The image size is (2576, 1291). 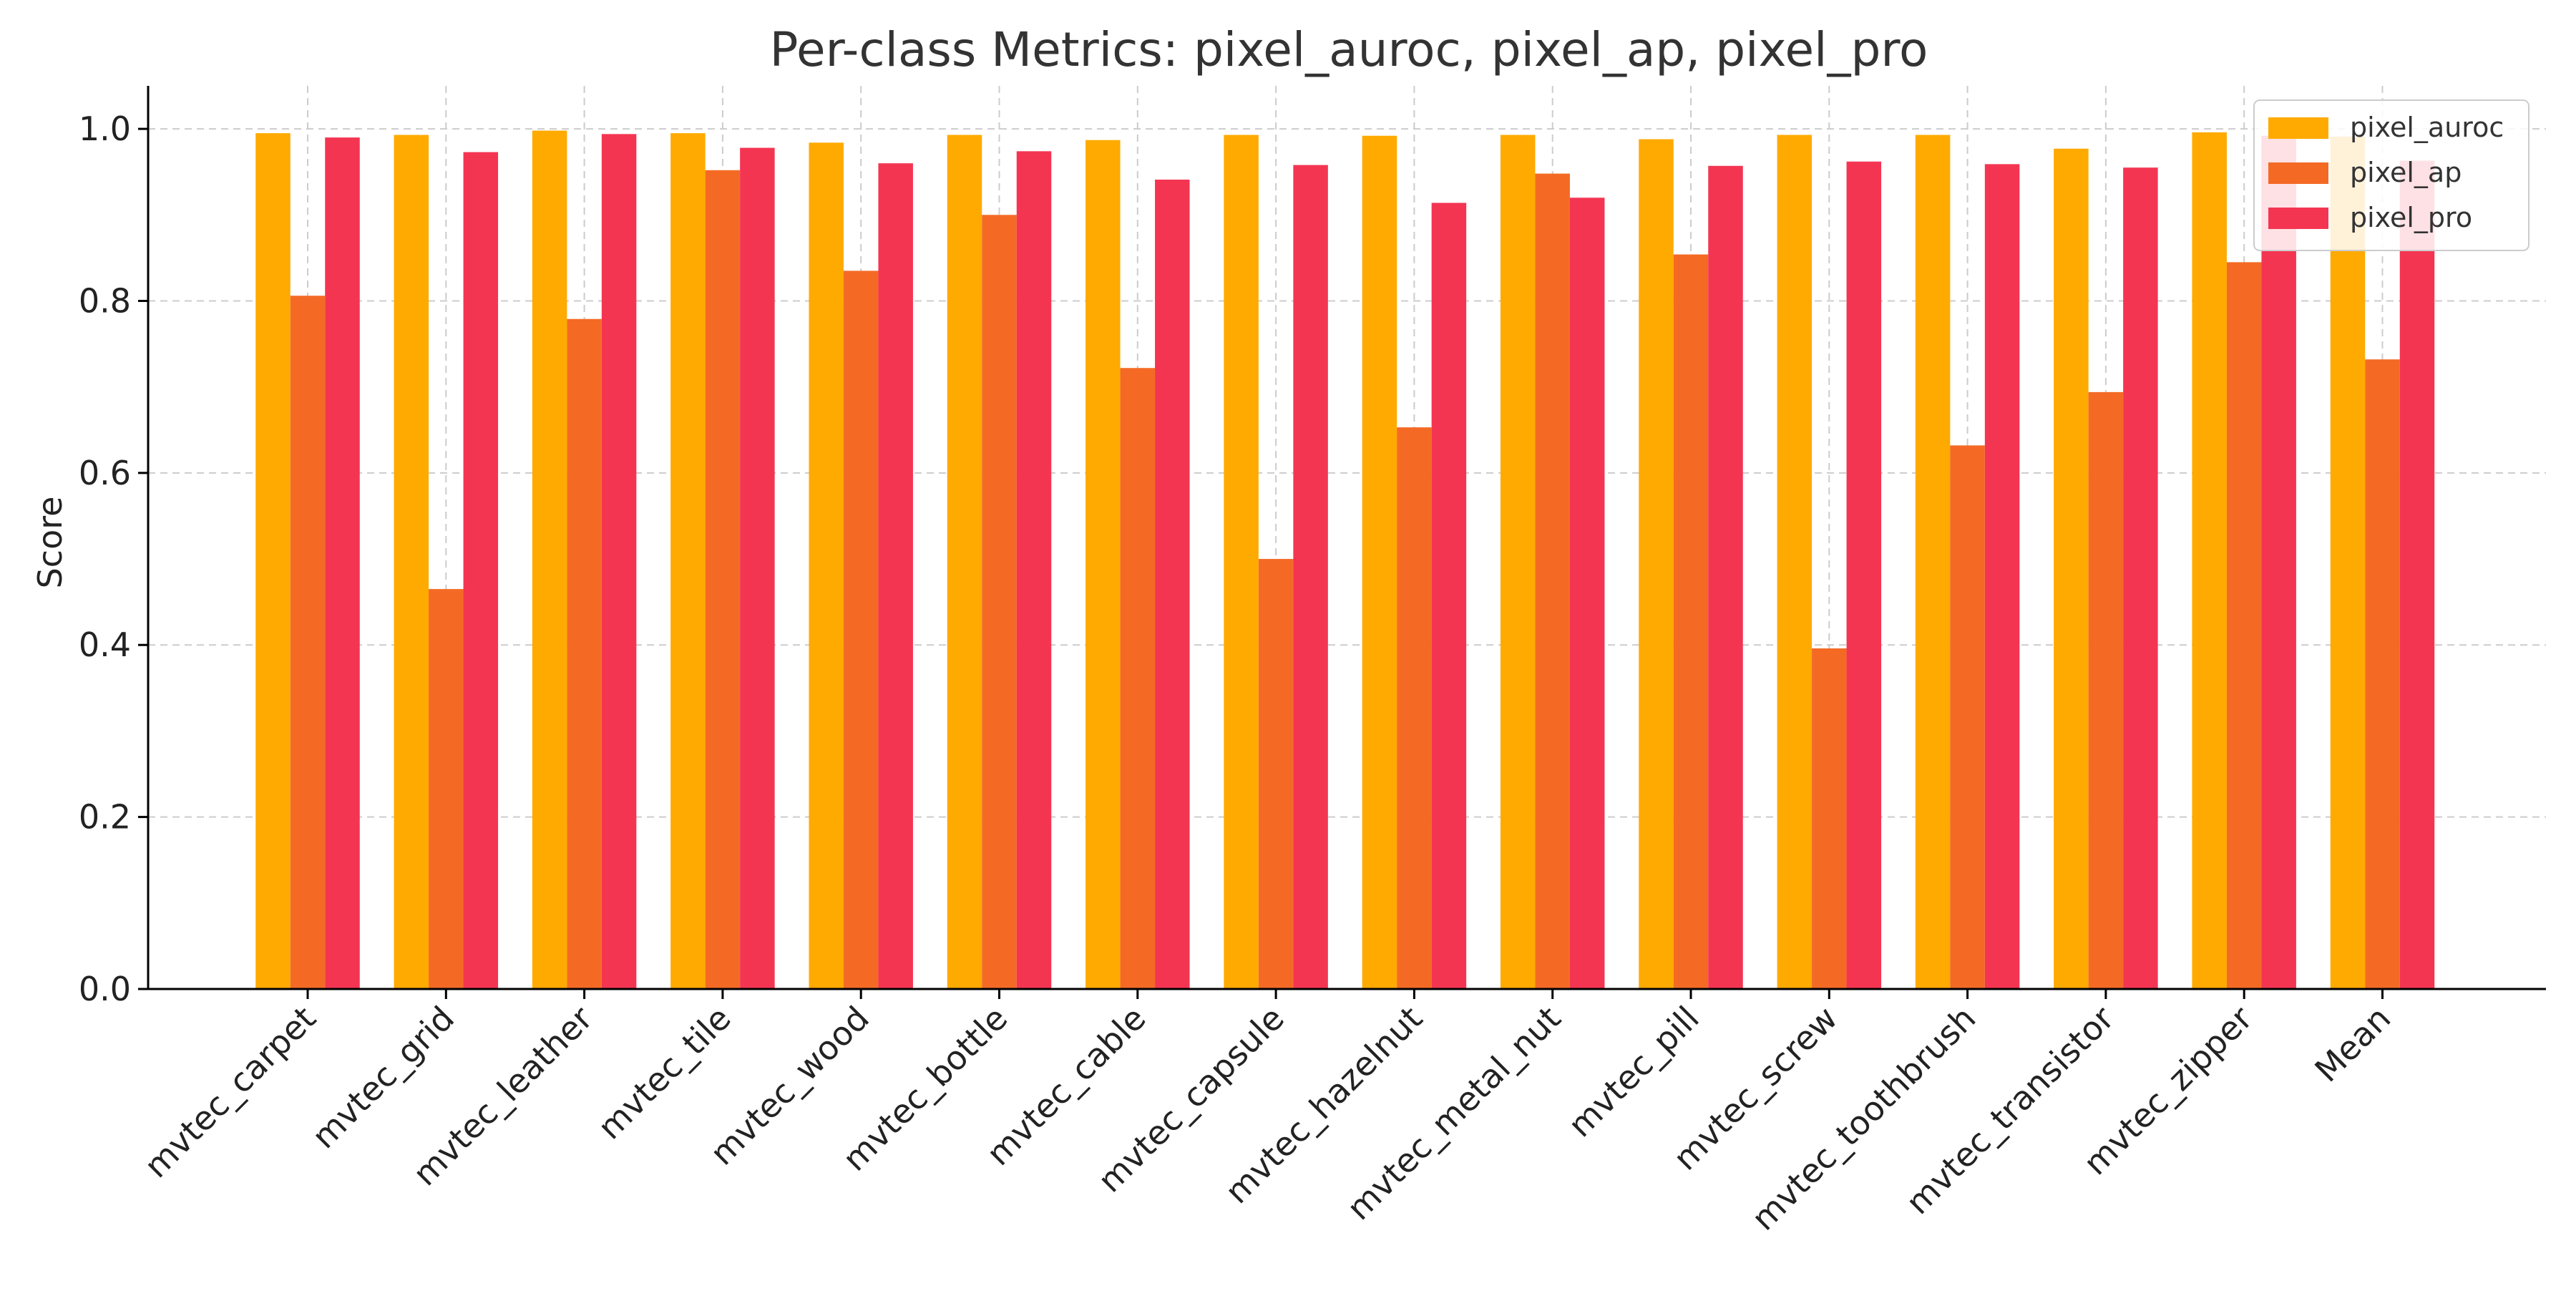 I want to click on bar-pixel_pro-mvtec_capsule, so click(x=1310, y=577).